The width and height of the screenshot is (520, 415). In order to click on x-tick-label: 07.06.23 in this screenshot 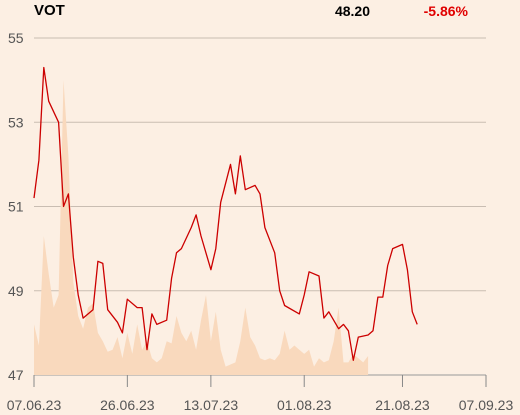, I will do `click(34, 405)`.